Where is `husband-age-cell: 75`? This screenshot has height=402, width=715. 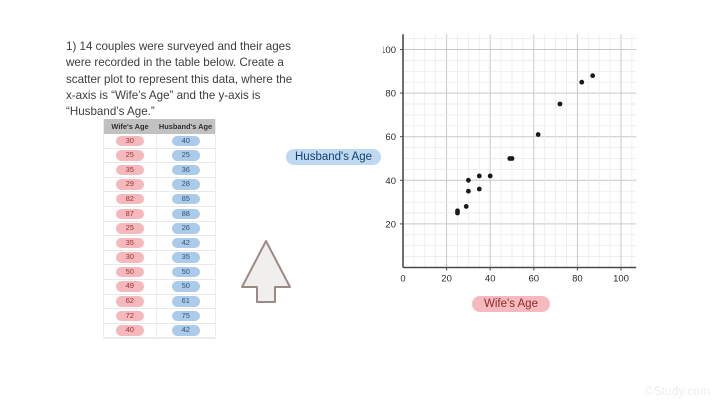
husband-age-cell: 75 is located at coordinates (186, 316).